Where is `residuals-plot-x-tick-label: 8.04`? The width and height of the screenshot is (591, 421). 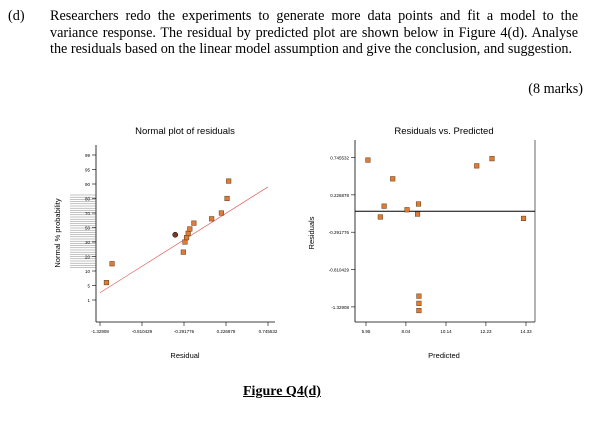 residuals-plot-x-tick-label: 8.04 is located at coordinates (406, 331).